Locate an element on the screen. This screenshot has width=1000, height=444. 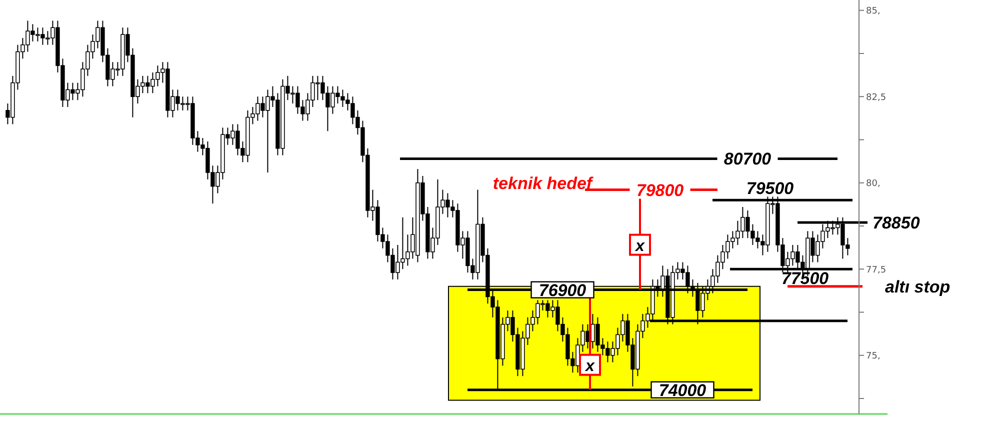
y-tick-label: 80, is located at coordinates (873, 184).